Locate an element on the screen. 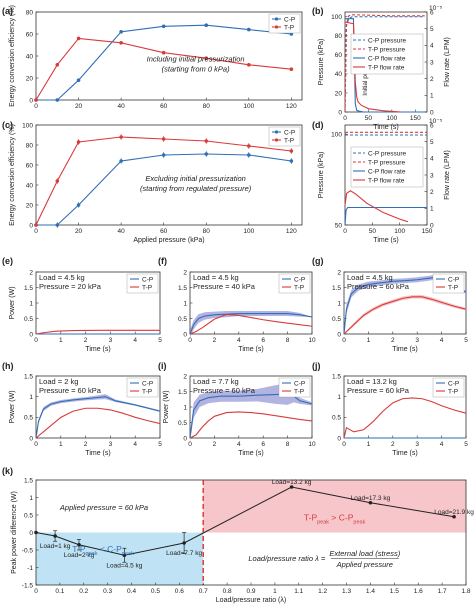 Image resolution: width=474 pixels, height=612 pixels. x-tick-label: 1.4 is located at coordinates (370, 591).